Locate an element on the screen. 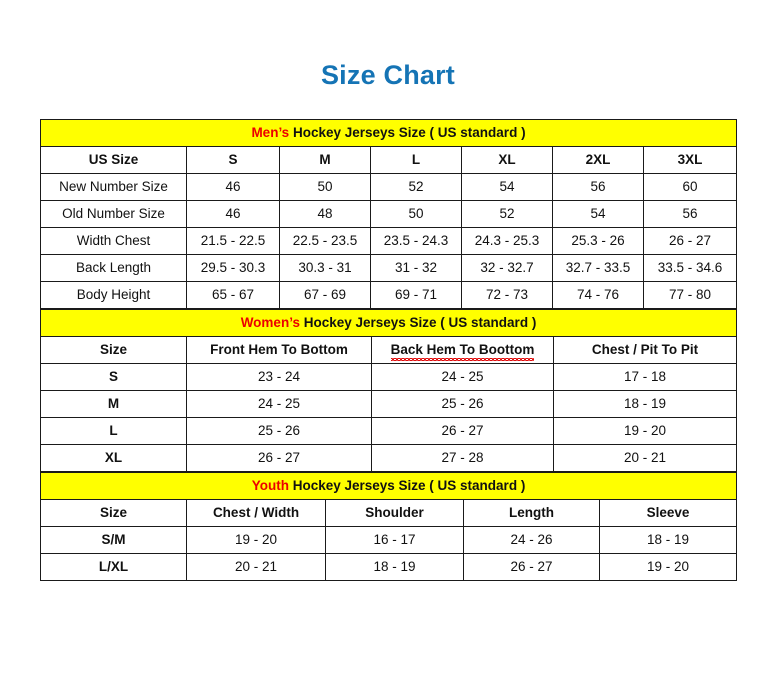 The width and height of the screenshot is (776, 692). youth-header-accent: Youth is located at coordinates (270, 486).